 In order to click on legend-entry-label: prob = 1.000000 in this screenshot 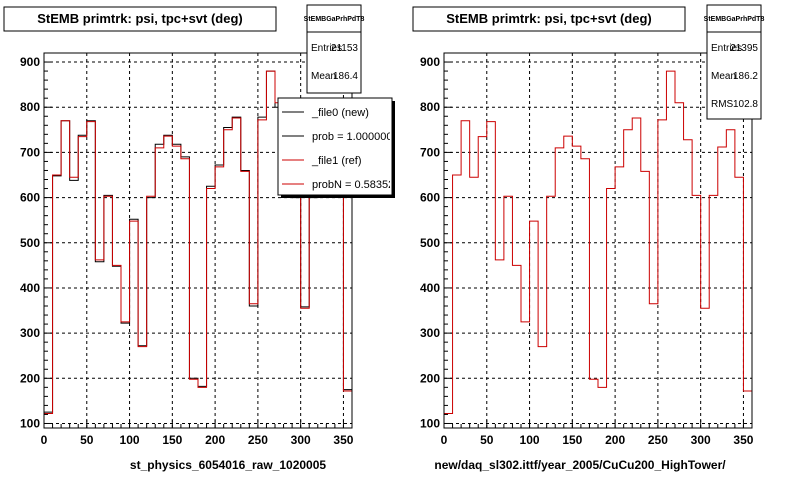, I will do `click(352, 137)`.